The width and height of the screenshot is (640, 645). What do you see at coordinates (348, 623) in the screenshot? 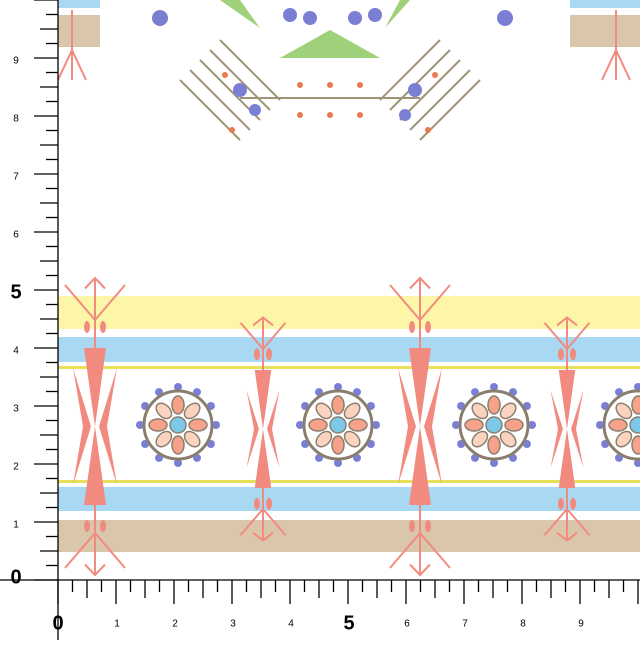
I see `bottom-ruler-label: 5` at bounding box center [348, 623].